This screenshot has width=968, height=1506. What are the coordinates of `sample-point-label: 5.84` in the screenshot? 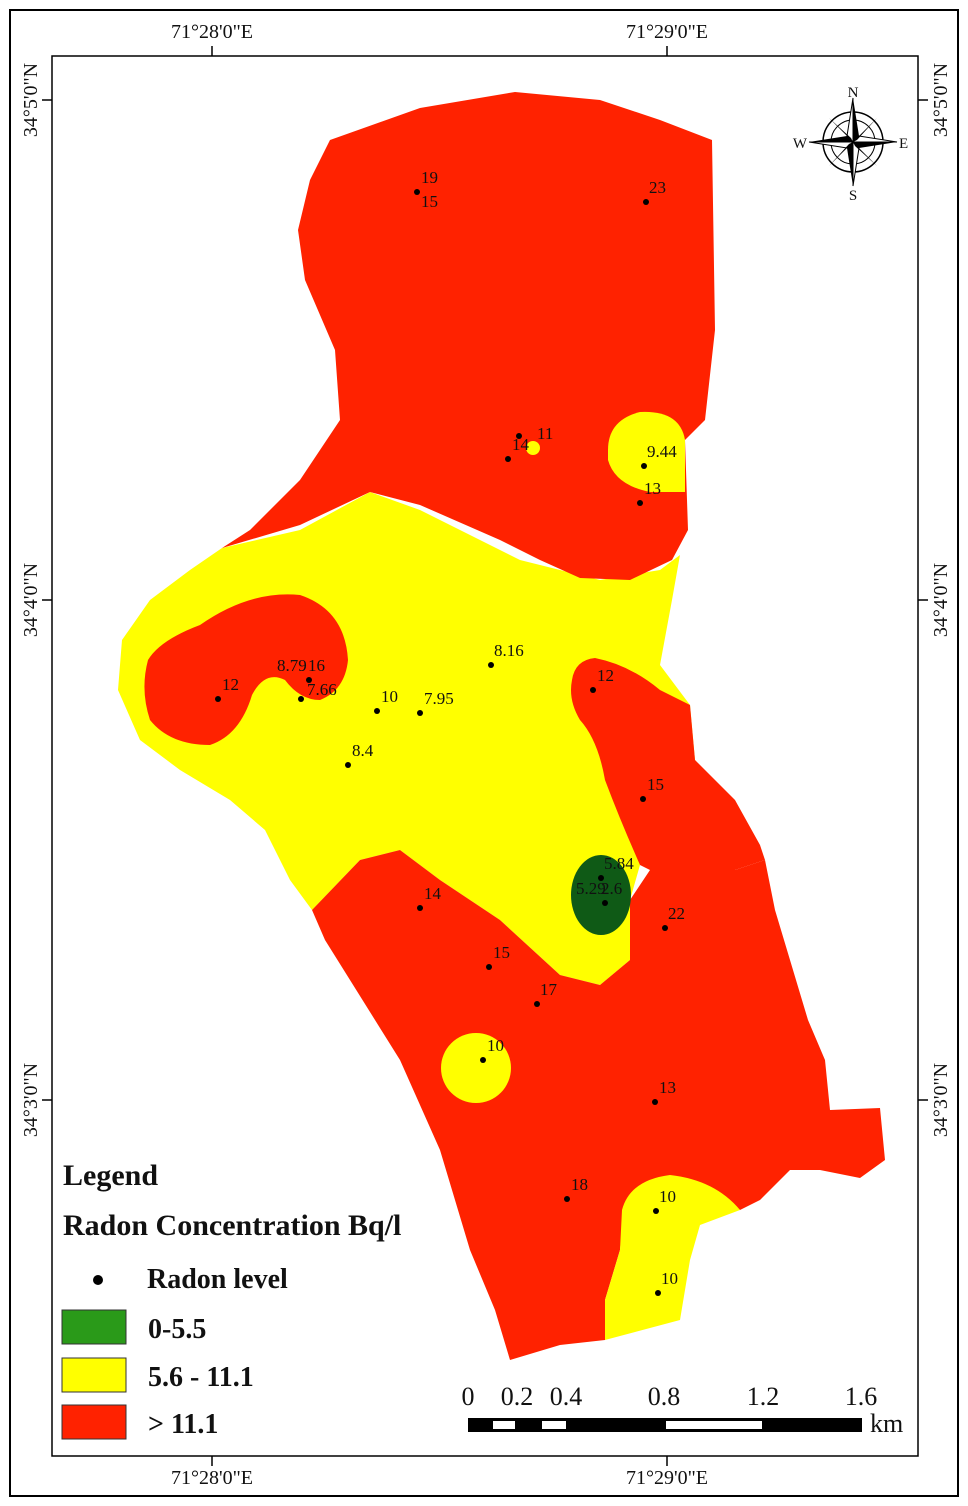 It's located at (619, 863).